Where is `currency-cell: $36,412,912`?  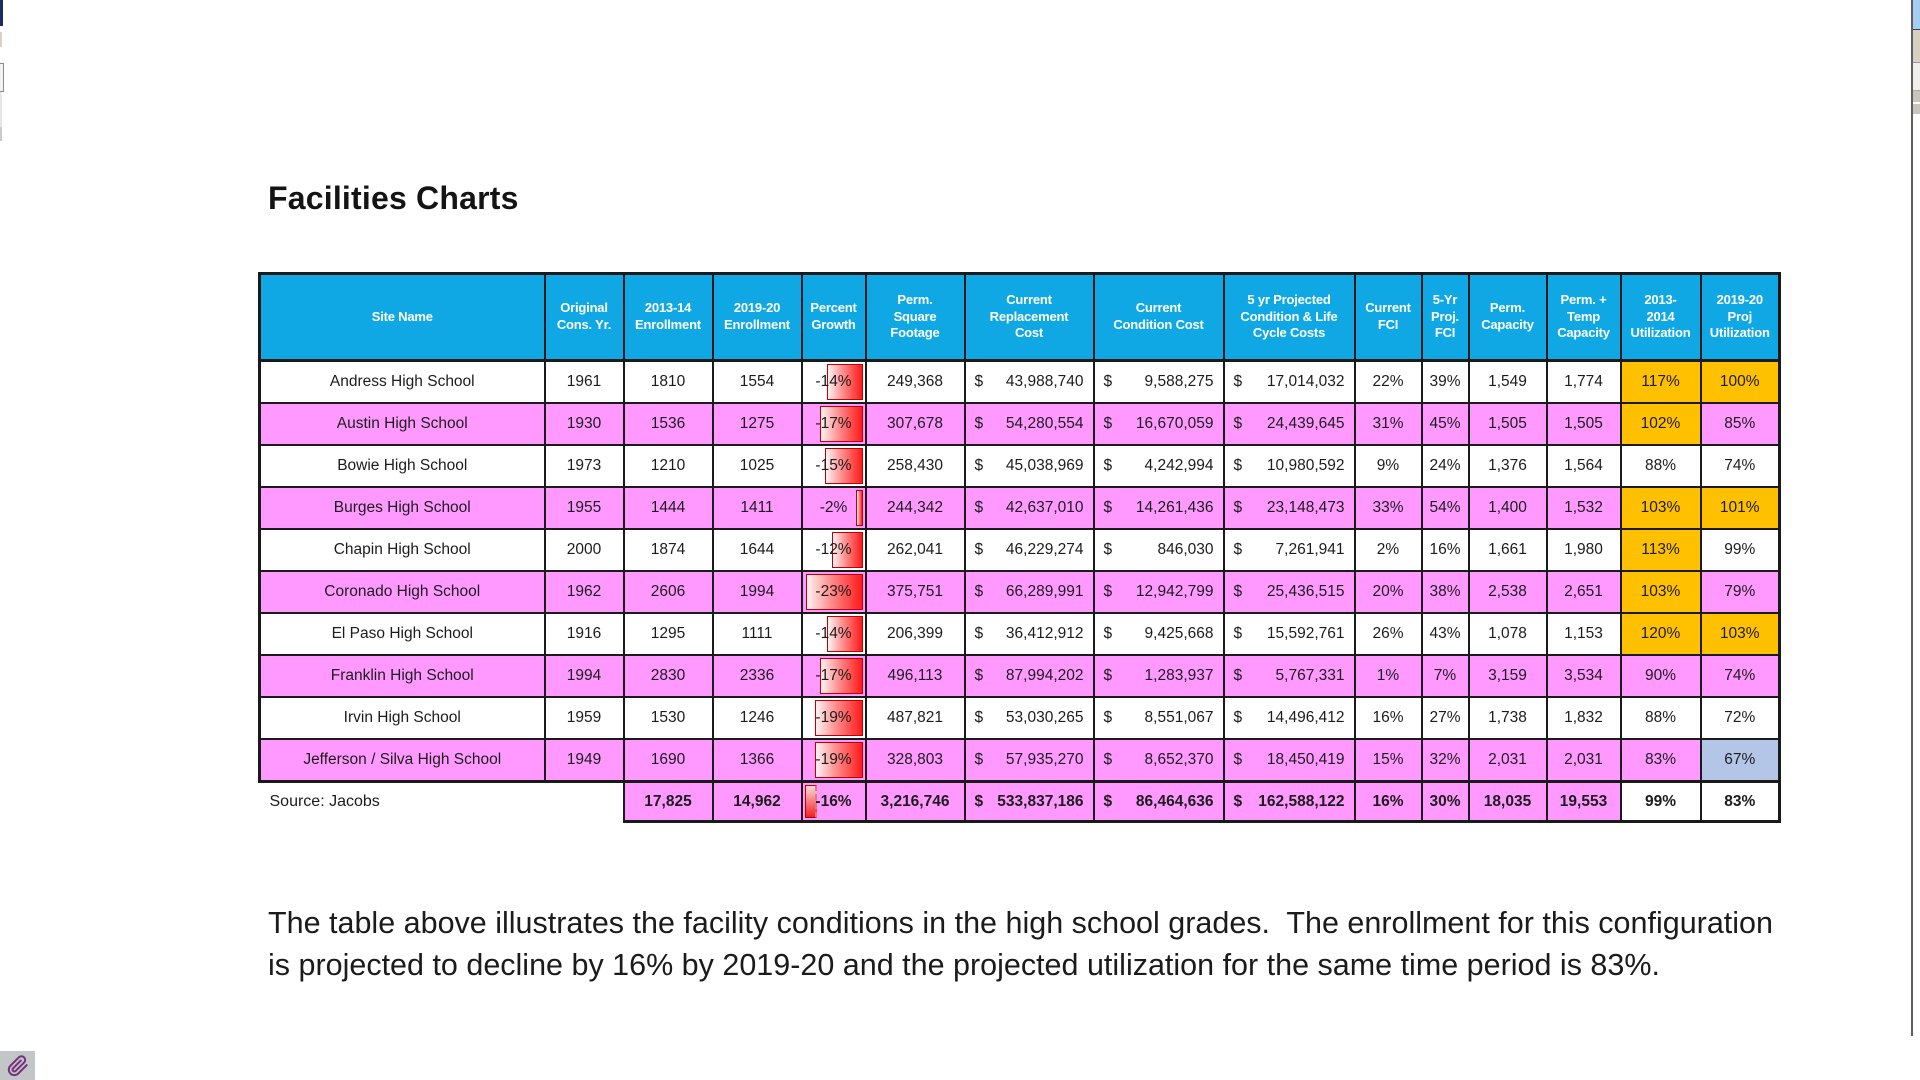 currency-cell: $36,412,912 is located at coordinates (1029, 634).